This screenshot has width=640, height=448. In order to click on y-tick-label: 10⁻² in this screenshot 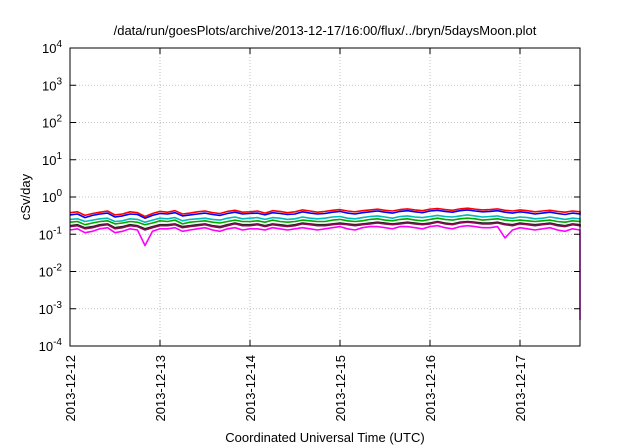, I will do `click(51, 271)`.